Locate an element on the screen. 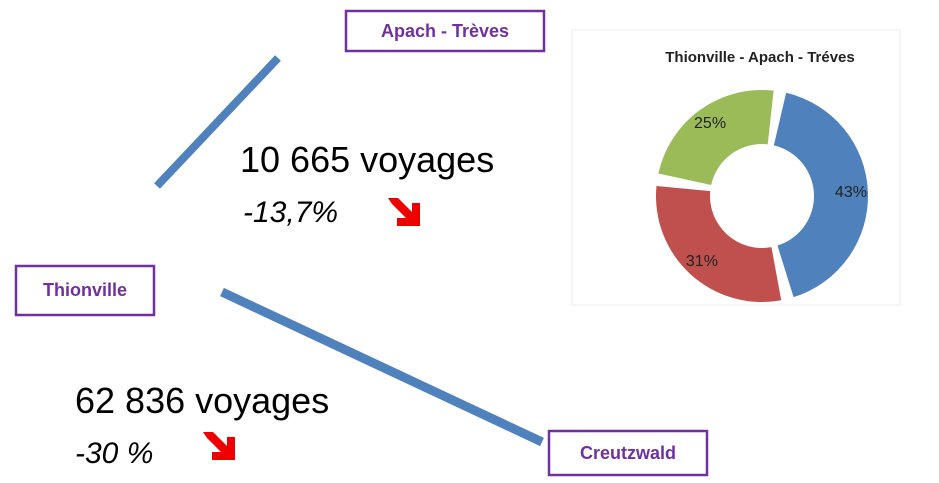 The image size is (939, 483). data-label: 25% is located at coordinates (710, 123).